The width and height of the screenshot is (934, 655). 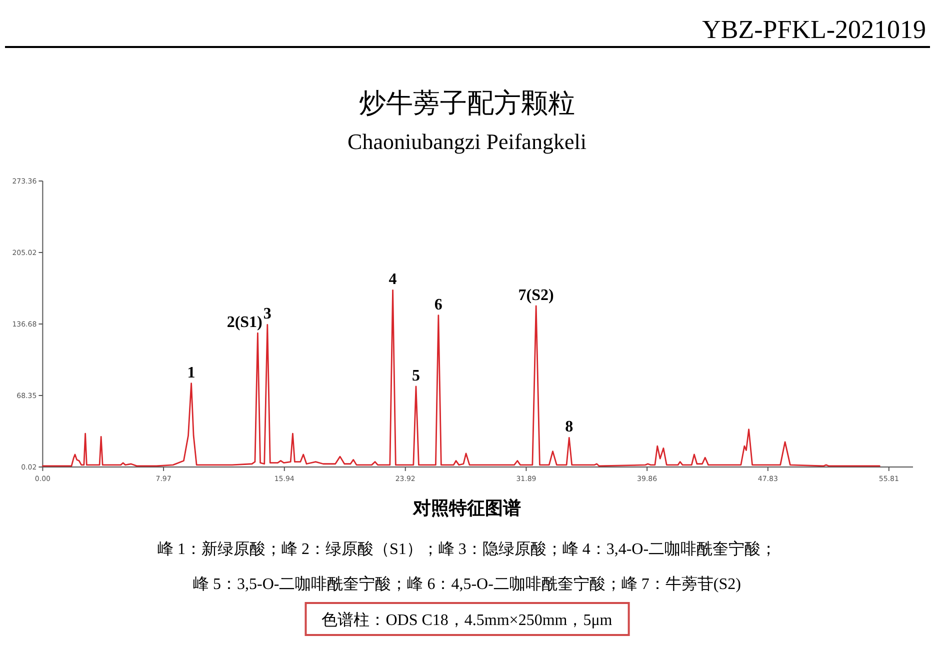 What do you see at coordinates (244, 323) in the screenshot?
I see `peak-label: 2(S1)` at bounding box center [244, 323].